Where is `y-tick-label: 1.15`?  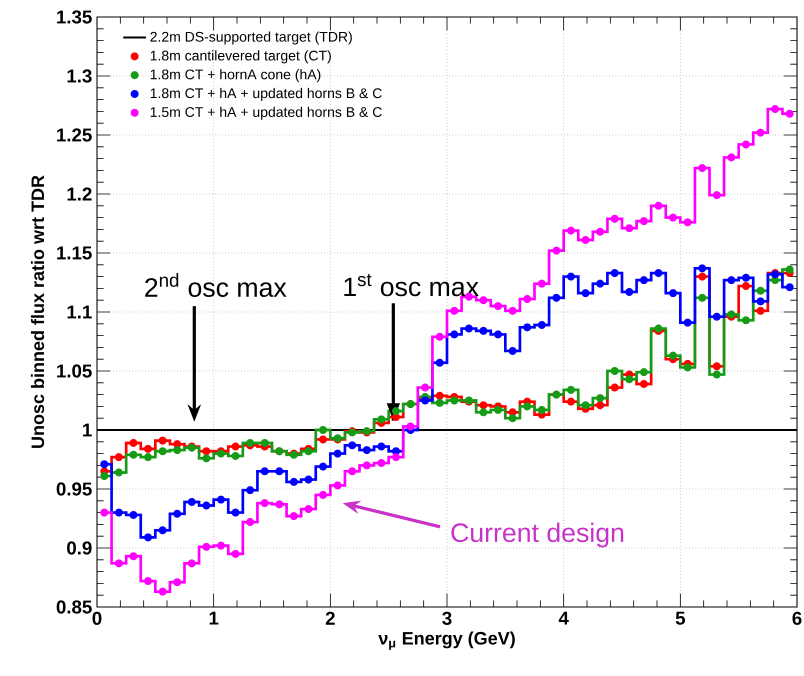
y-tick-label: 1.15 is located at coordinates (74, 253).